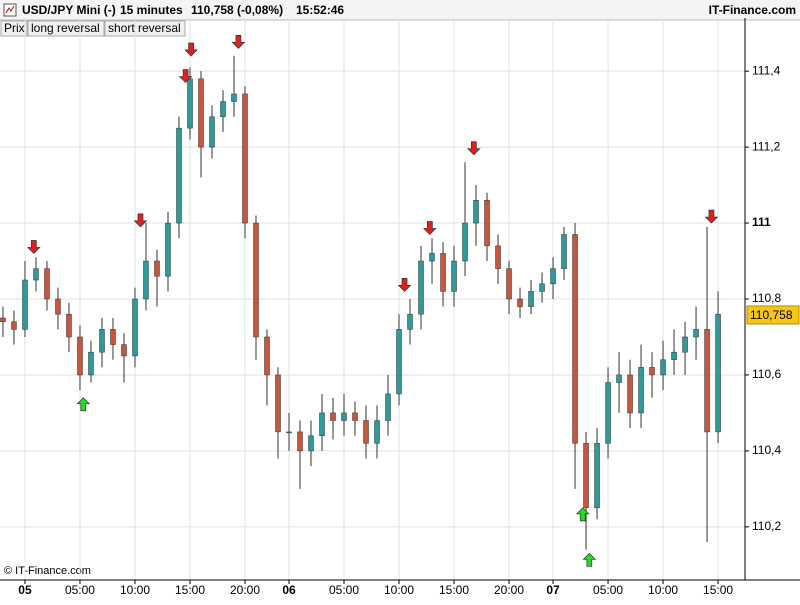 Image resolution: width=800 pixels, height=605 pixels. What do you see at coordinates (766, 526) in the screenshot?
I see `y-tick-label: 110,2` at bounding box center [766, 526].